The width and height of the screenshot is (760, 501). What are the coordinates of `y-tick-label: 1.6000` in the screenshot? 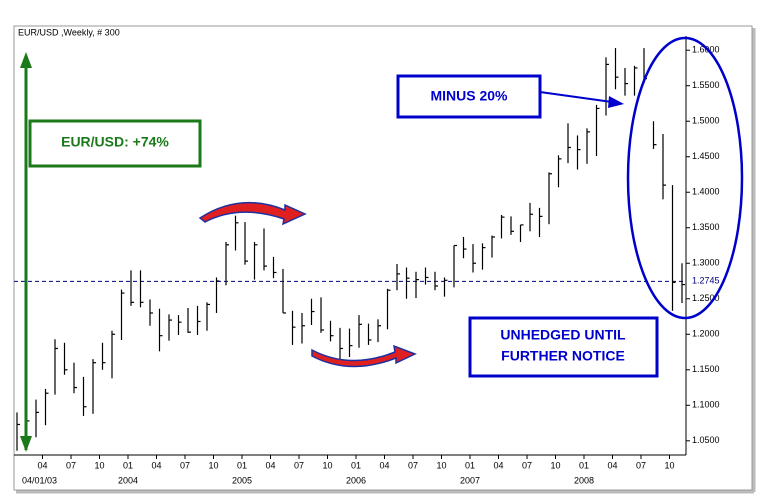 It's located at (706, 50).